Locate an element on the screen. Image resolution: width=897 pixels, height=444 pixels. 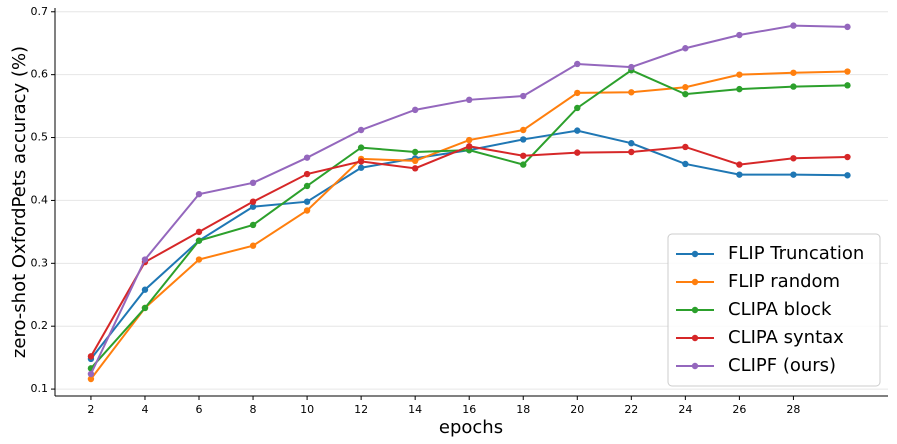
x-tick-label: 18 is located at coordinates (523, 409).